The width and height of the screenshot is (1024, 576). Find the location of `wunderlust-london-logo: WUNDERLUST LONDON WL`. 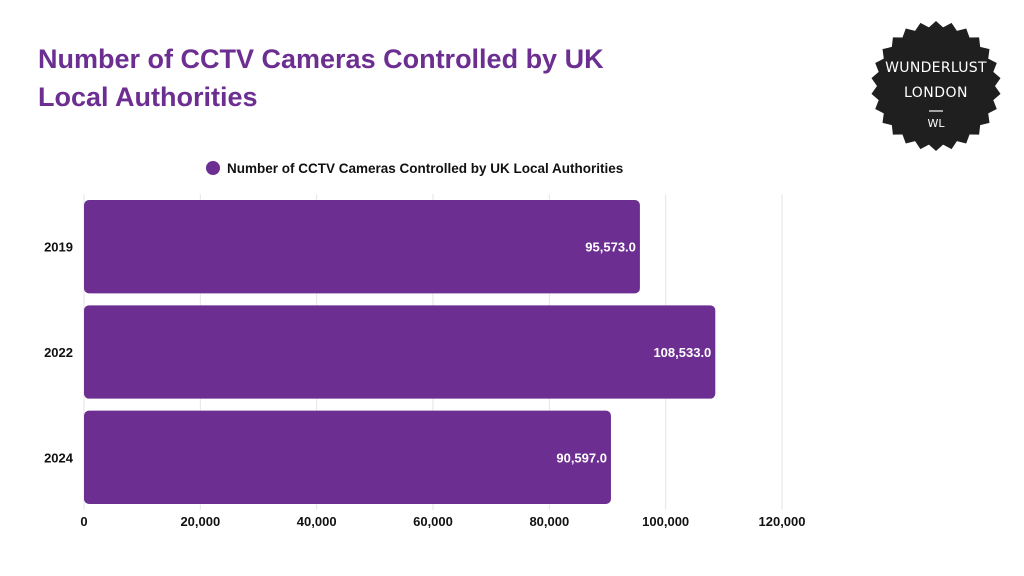

wunderlust-london-logo: WUNDERLUST LONDON WL is located at coordinates (936, 86).